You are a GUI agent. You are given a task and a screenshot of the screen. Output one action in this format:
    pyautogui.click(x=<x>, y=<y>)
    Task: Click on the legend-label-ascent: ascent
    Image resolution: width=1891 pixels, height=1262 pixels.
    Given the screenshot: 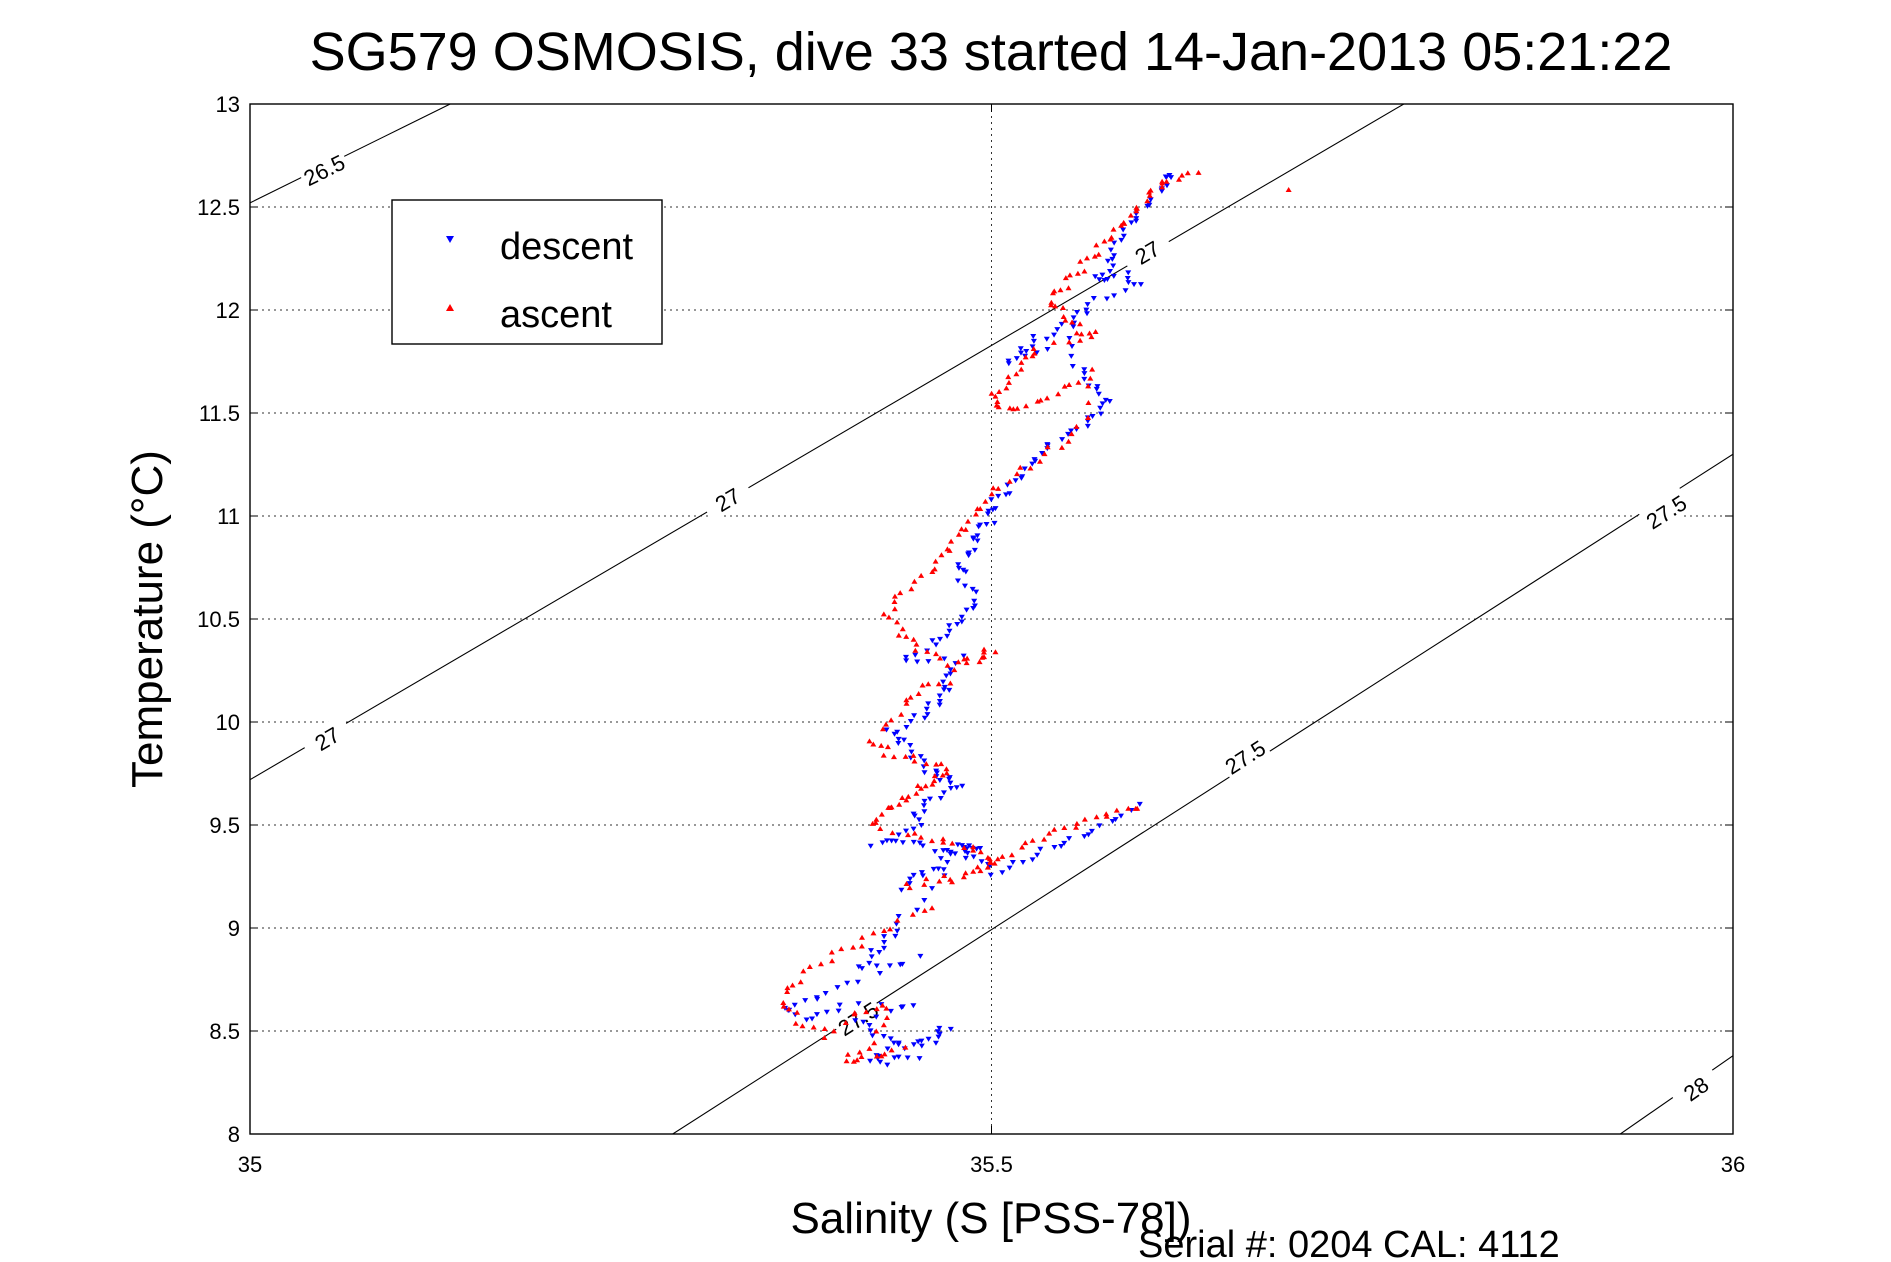 What is the action you would take?
    pyautogui.click(x=556, y=315)
    